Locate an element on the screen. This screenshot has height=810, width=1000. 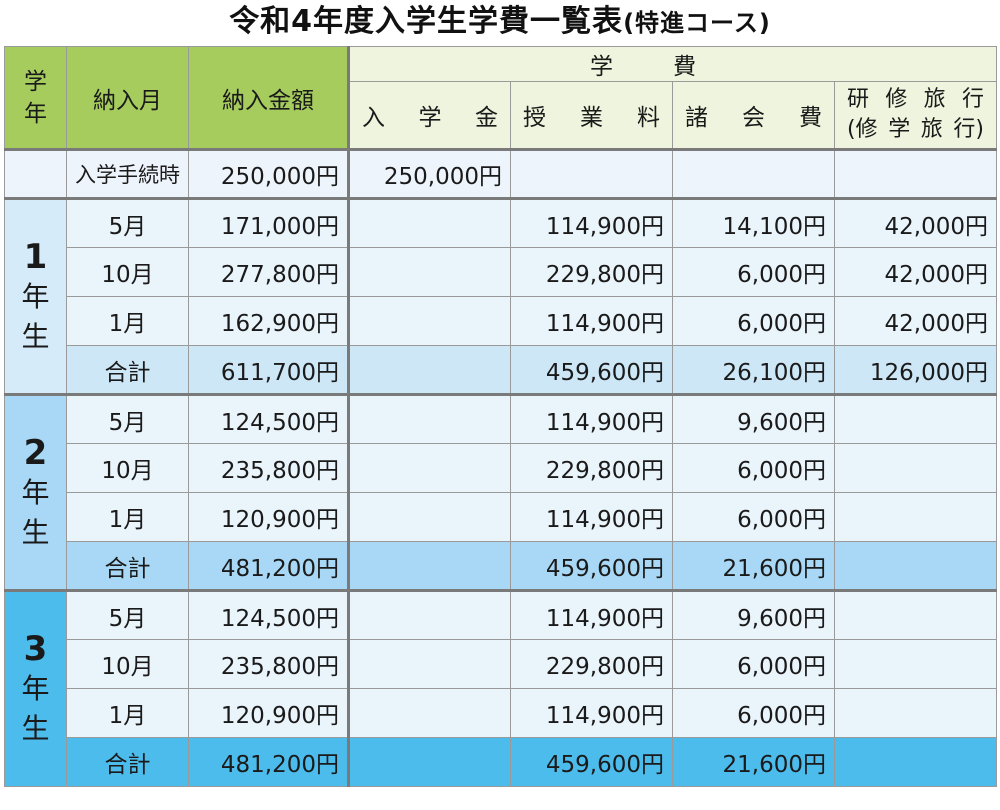
year-number: 1 is located at coordinates (35, 256).